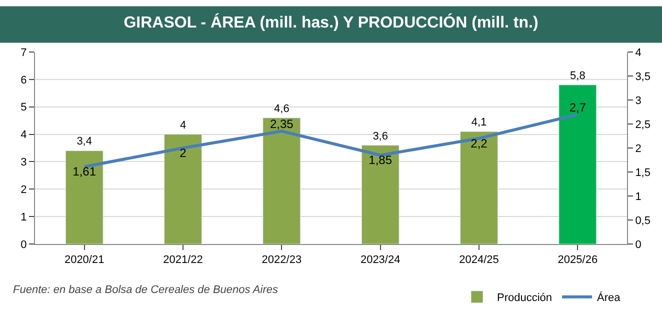 The image size is (662, 324). Describe the element at coordinates (23, 244) in the screenshot. I see `y-tick-label: 0` at that location.